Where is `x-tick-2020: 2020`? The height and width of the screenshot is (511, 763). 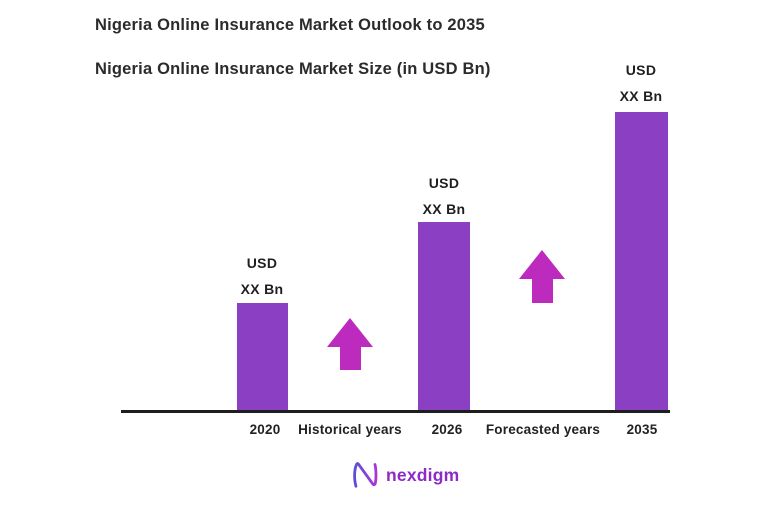 x-tick-2020: 2020 is located at coordinates (265, 429).